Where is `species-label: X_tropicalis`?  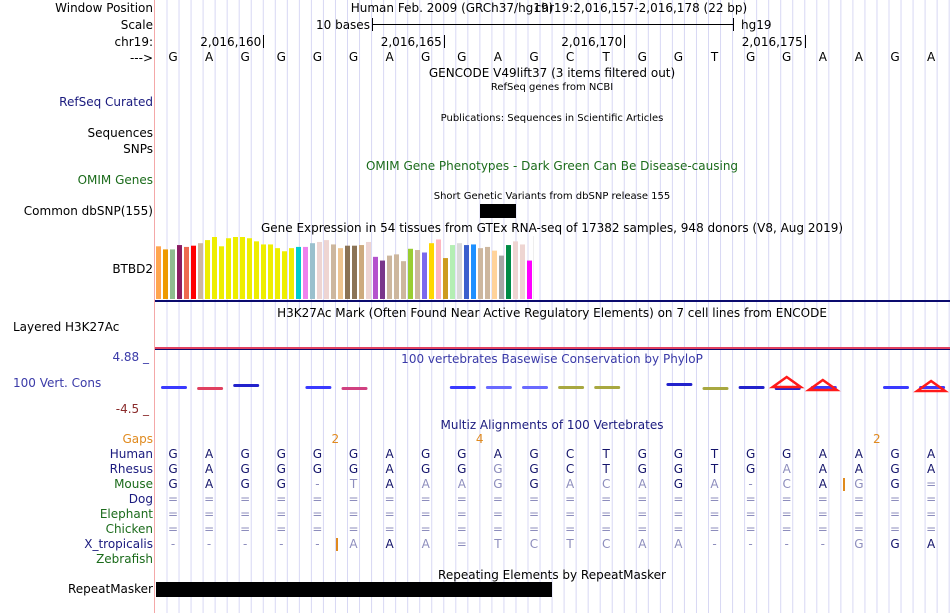 species-label: X_tropicalis is located at coordinates (118, 544).